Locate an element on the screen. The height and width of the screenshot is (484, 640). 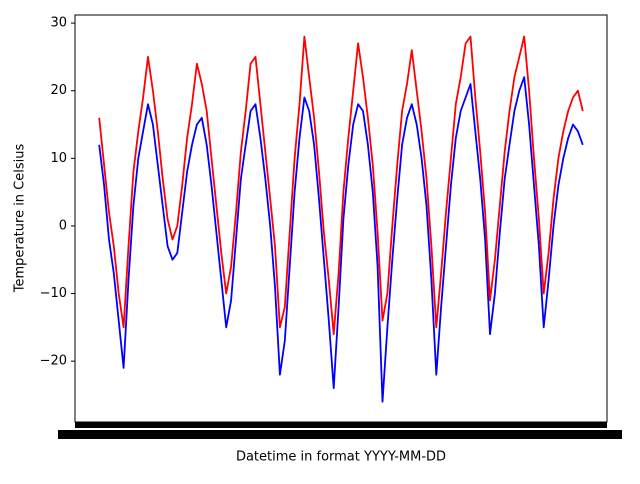
y-tick-label: 20 is located at coordinates (58, 90).